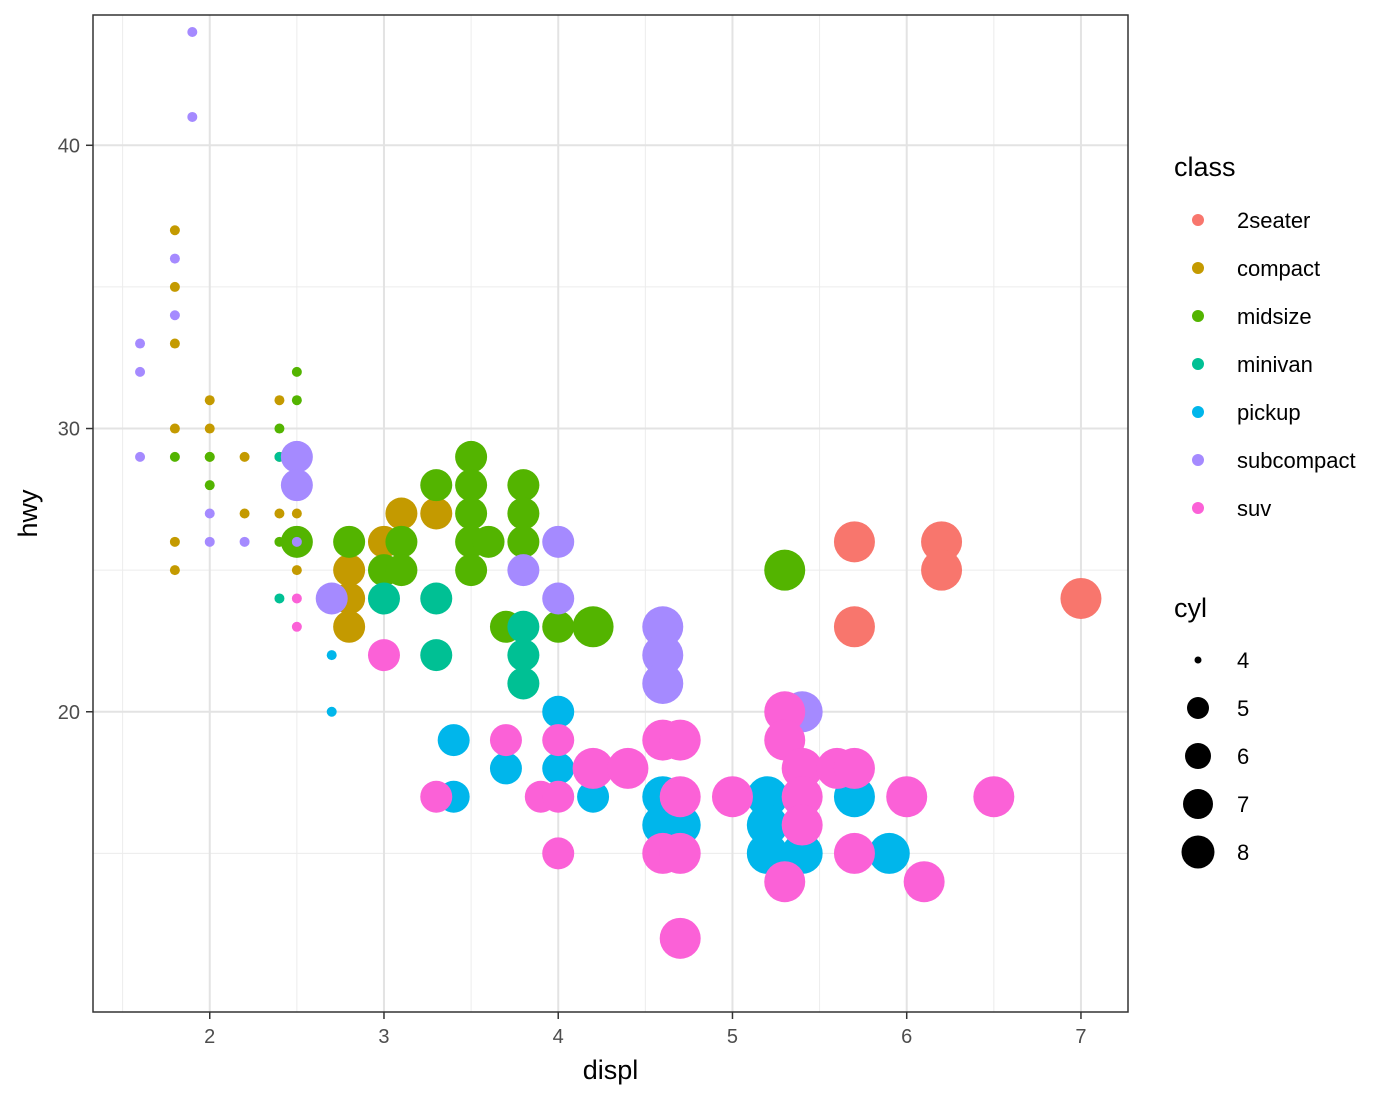 The width and height of the screenshot is (1400, 1100). What do you see at coordinates (1221, 660) in the screenshot?
I see `size-legend-item-4: 4` at bounding box center [1221, 660].